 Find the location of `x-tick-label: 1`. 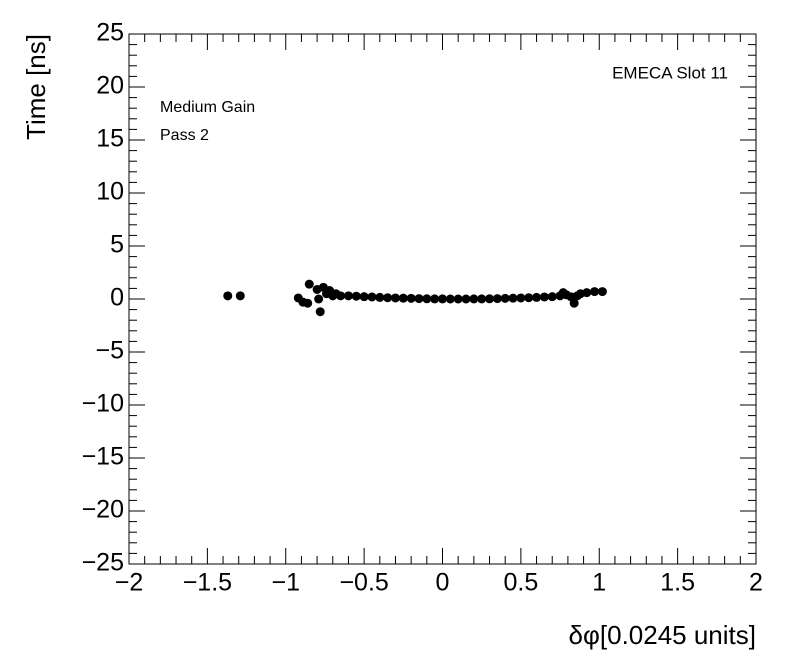

x-tick-label: 1 is located at coordinates (599, 583).